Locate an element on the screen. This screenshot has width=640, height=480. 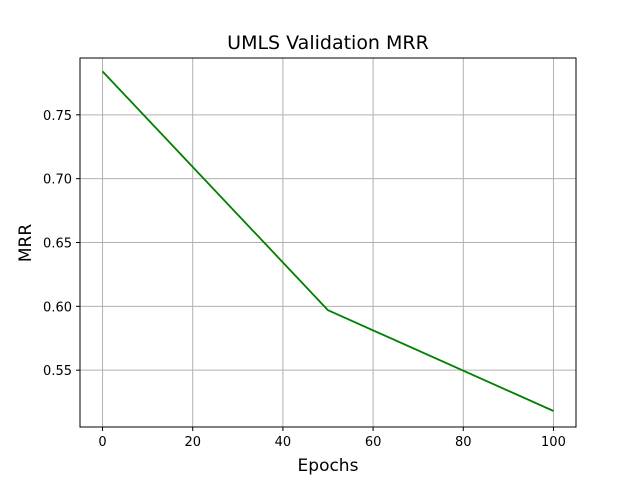
x-tick-label: 20 is located at coordinates (192, 442).